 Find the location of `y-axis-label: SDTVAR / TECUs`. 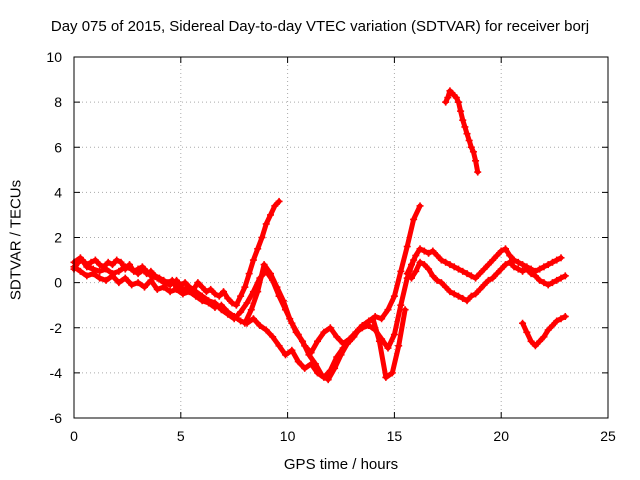

y-axis-label: SDTVAR / TECUs is located at coordinates (16, 240).